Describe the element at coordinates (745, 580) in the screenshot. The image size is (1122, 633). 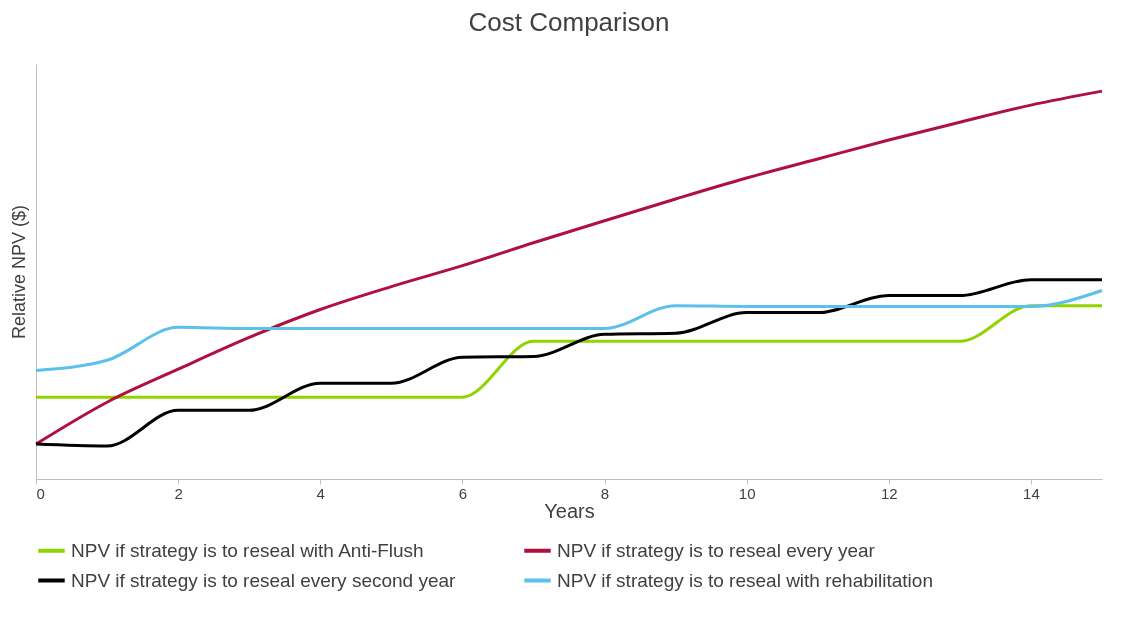
I see `legend-label: NPV if strategy is to reseal with rehabilitation` at that location.